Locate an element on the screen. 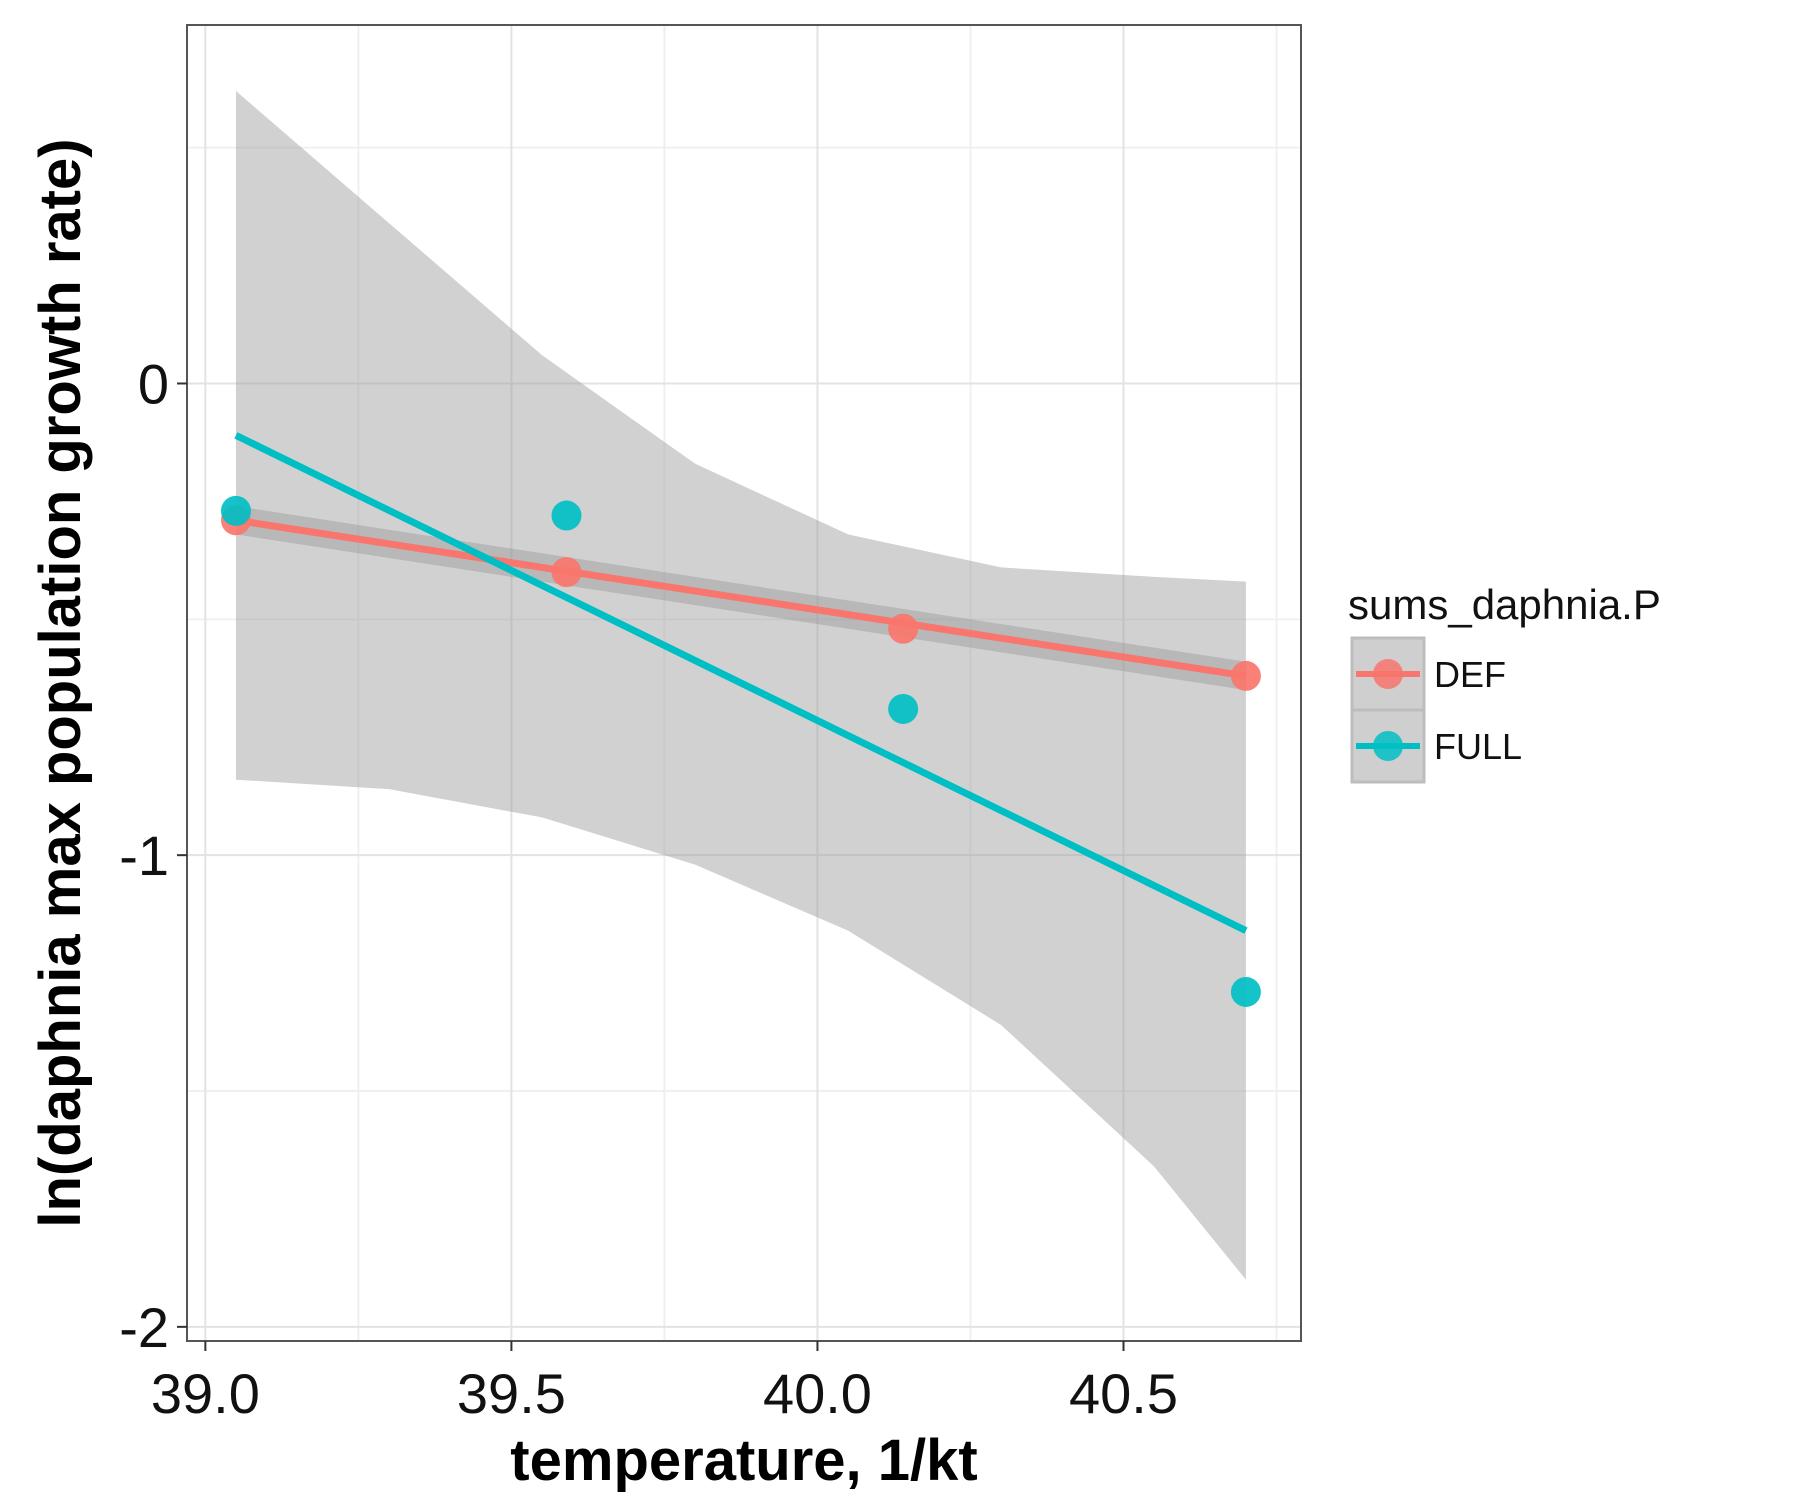  x-axis-title: temperature, 1/kt is located at coordinates (743, 1460).